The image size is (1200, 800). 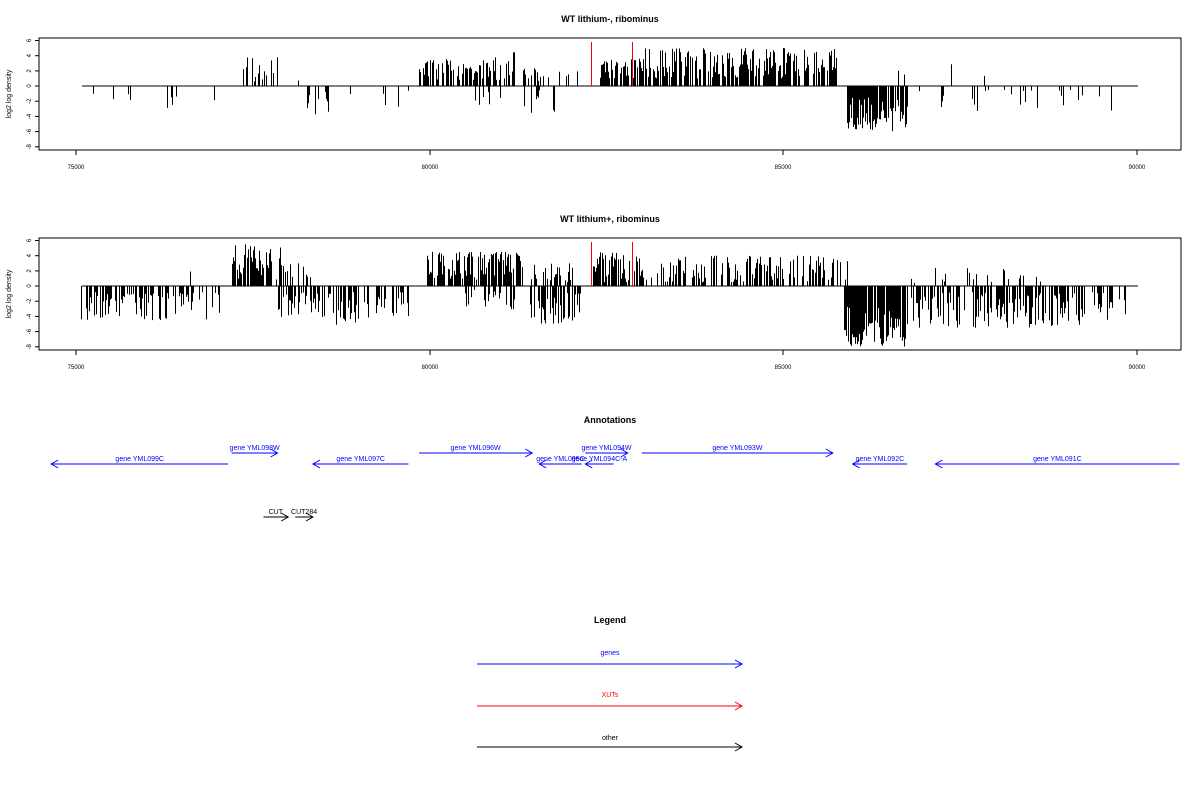 I want to click on annotation-label: gene YML091C, so click(x=1057, y=459).